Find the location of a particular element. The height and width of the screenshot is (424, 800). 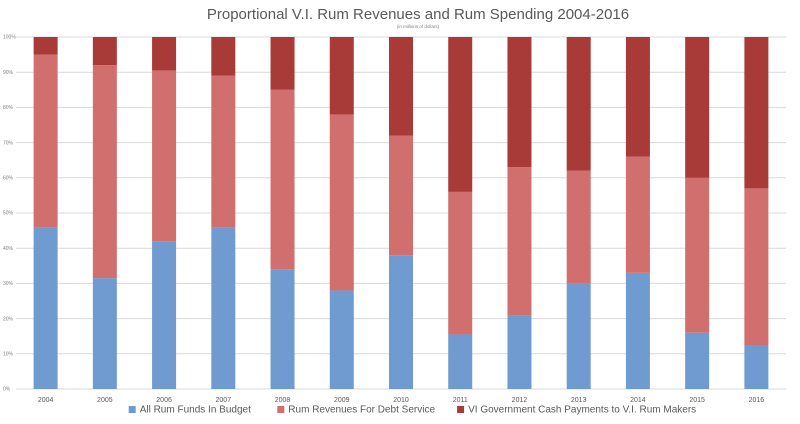

y-tick-label: 50% is located at coordinates (8, 214).